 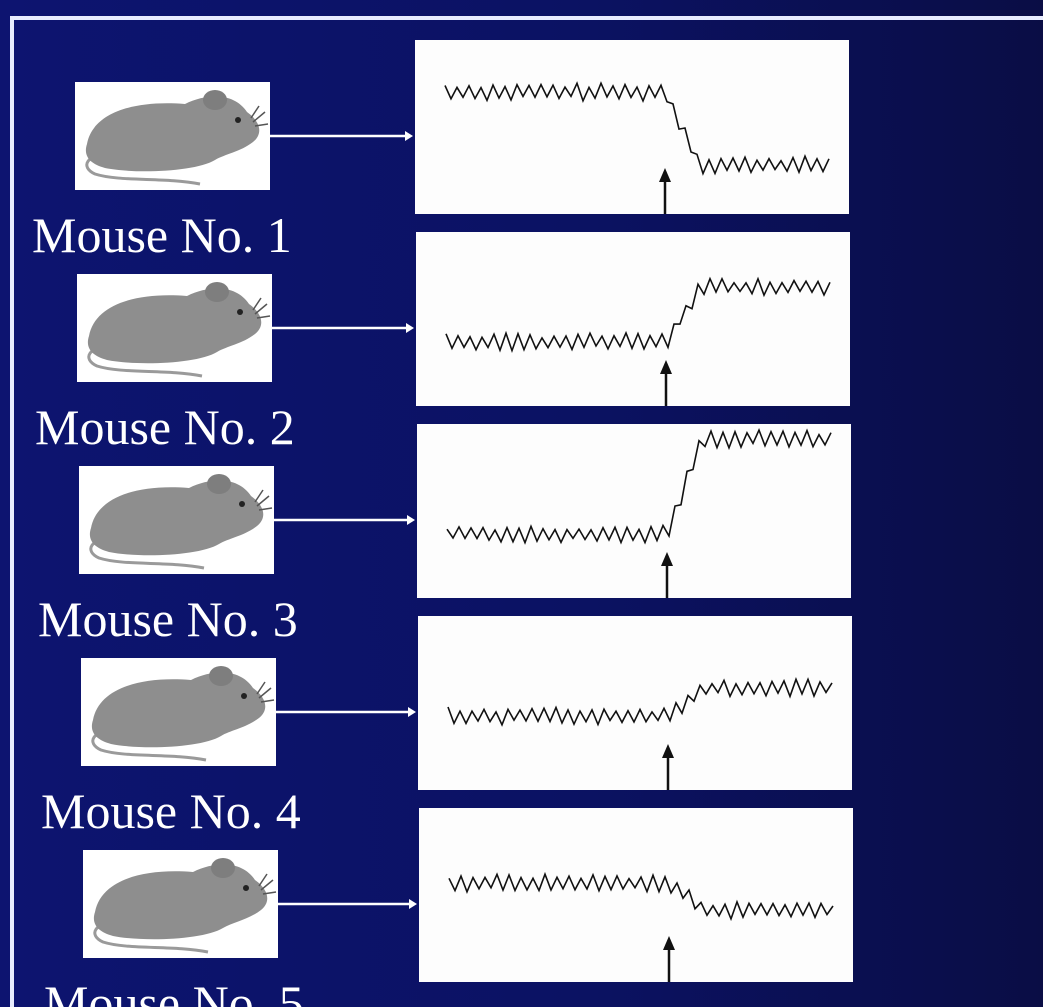 What do you see at coordinates (171, 811) in the screenshot?
I see `mouse-label: Mouse No. 4` at bounding box center [171, 811].